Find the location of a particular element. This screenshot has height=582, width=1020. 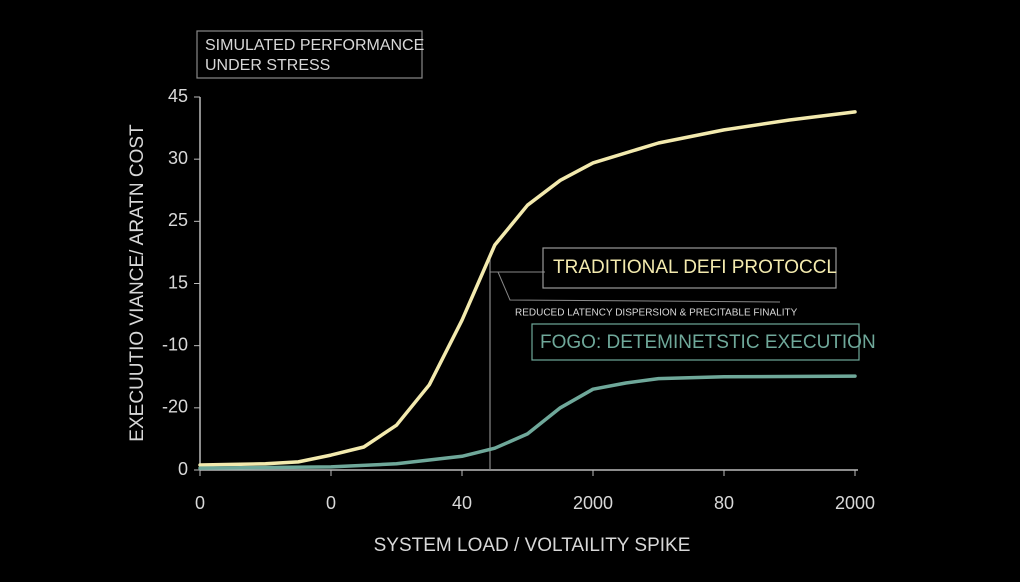

series-line is located at coordinates (527, 422).